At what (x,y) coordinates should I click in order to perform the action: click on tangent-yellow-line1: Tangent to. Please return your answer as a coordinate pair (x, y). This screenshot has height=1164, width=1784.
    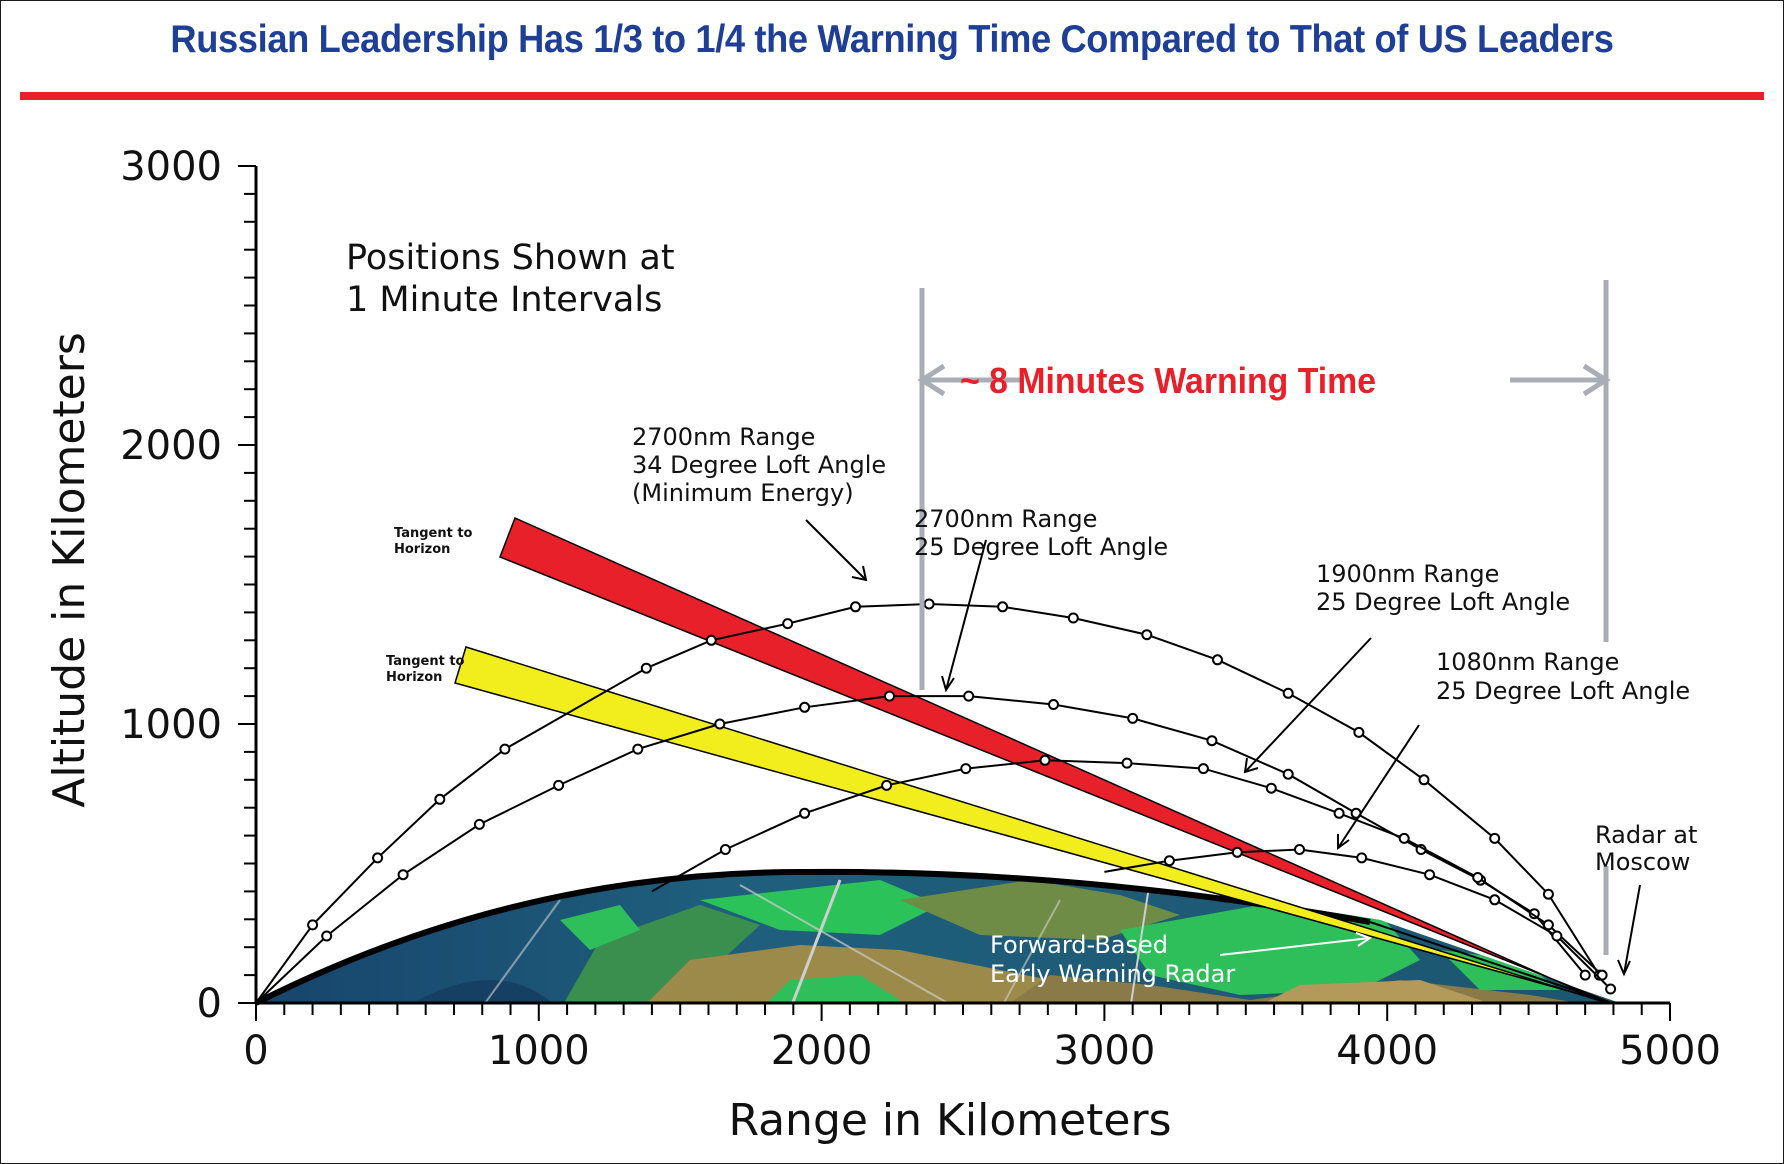
    Looking at the image, I should click on (425, 661).